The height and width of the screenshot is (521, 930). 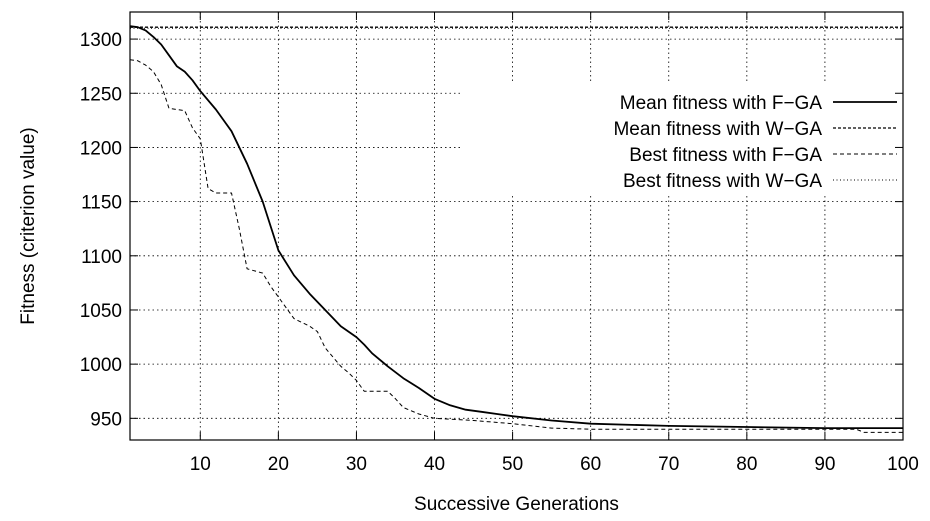 I want to click on x-tick-label: 40, so click(x=434, y=464).